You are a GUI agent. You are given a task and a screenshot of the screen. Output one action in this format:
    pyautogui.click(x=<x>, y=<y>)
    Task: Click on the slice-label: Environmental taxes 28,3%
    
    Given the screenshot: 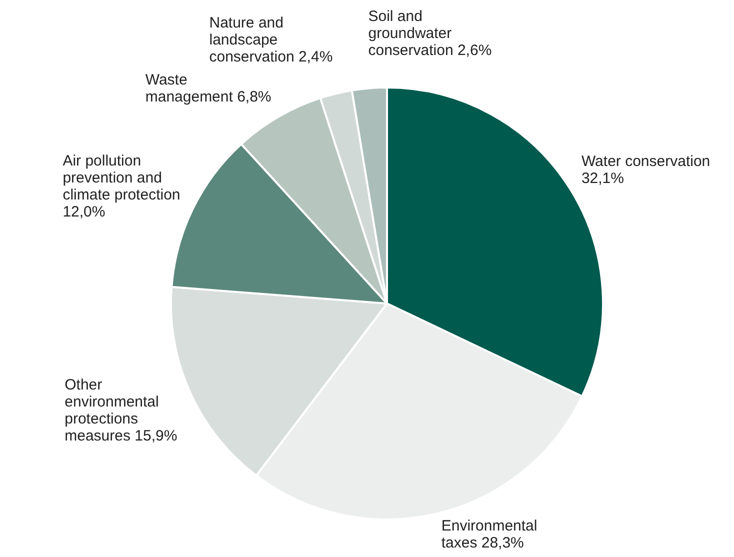 What is the action you would take?
    pyautogui.click(x=489, y=535)
    